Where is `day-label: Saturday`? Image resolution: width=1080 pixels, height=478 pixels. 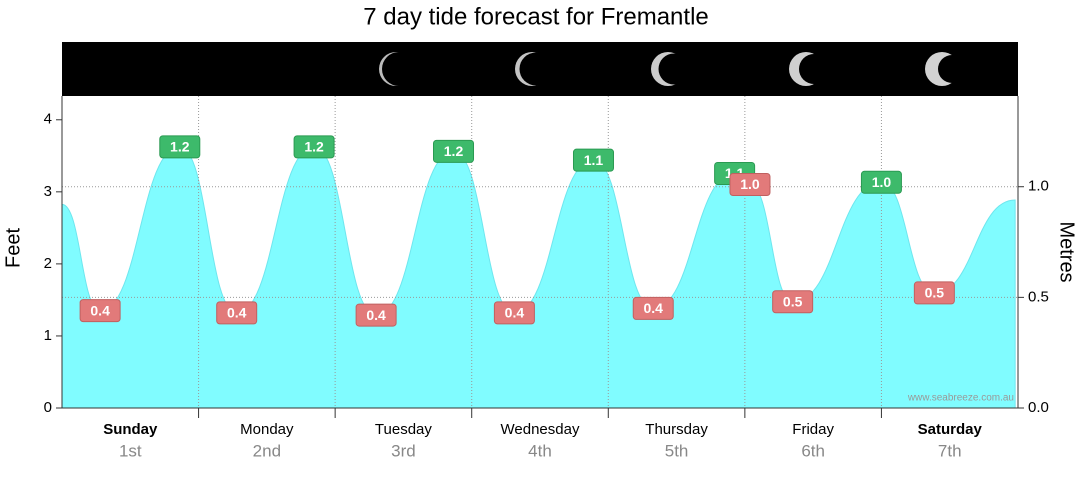
day-label: Saturday is located at coordinates (950, 429).